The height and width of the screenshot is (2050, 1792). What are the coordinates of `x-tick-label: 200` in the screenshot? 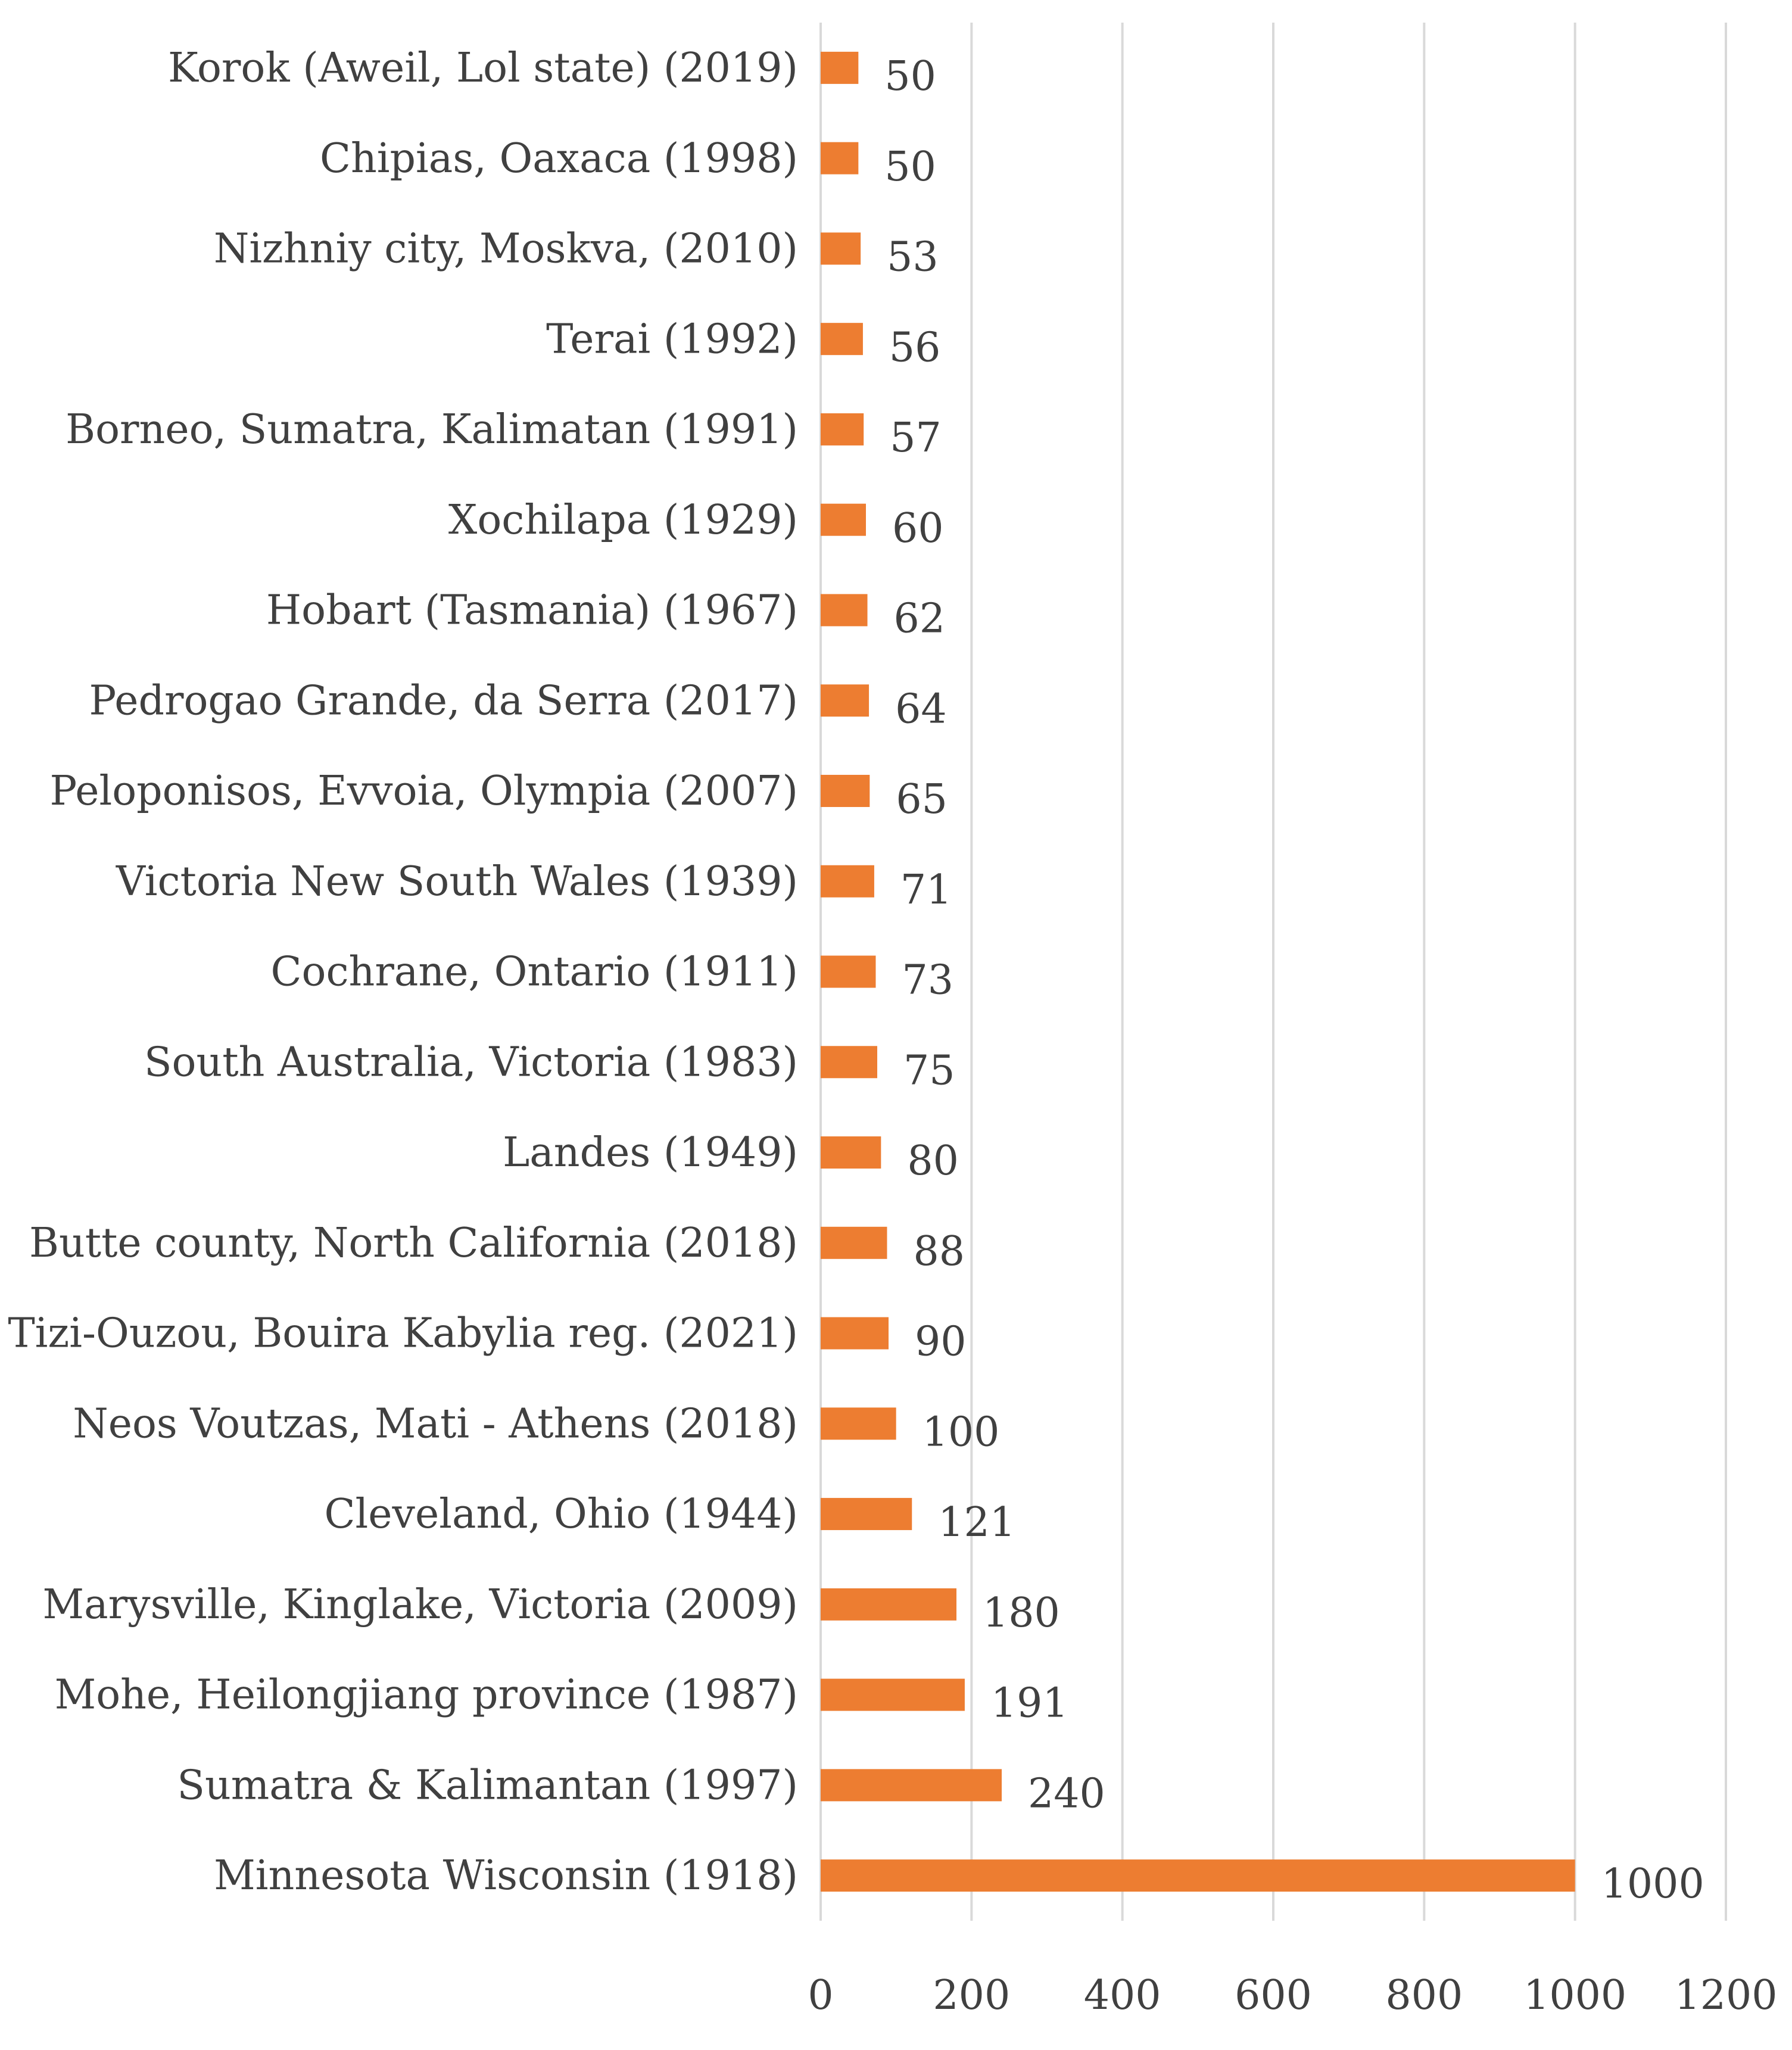 It's located at (971, 1995).